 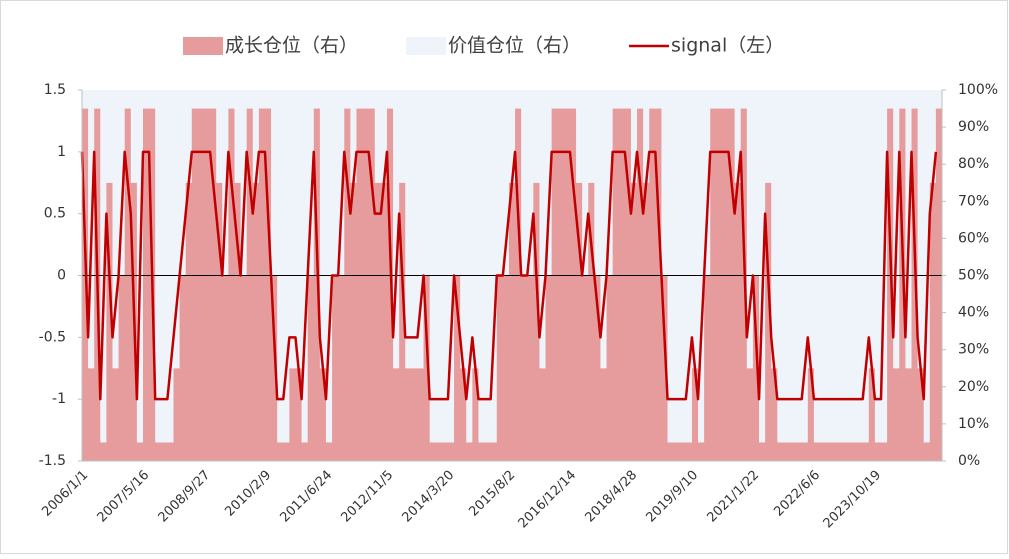 What do you see at coordinates (426, 46) in the screenshot?
I see `legend-swatch` at bounding box center [426, 46].